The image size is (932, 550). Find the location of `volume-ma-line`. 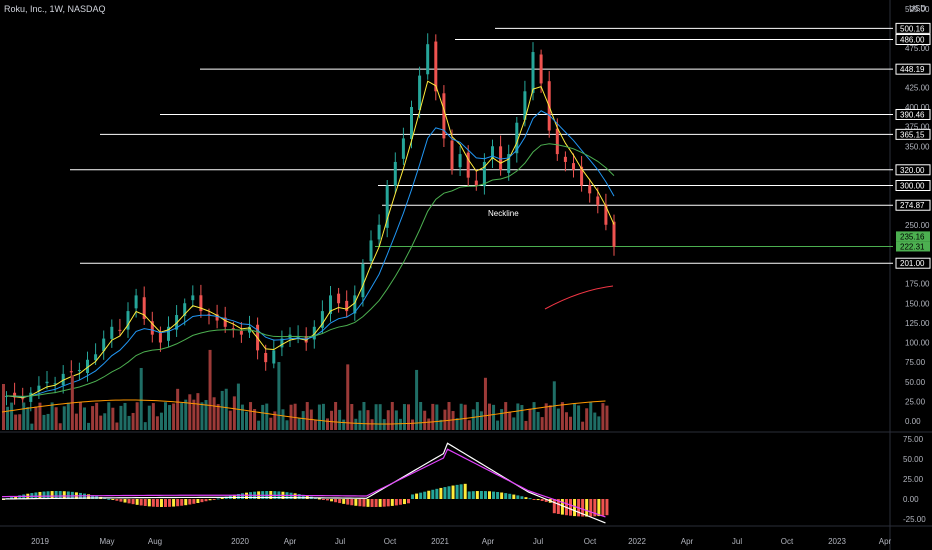

volume-ma-line is located at coordinates (303, 412).